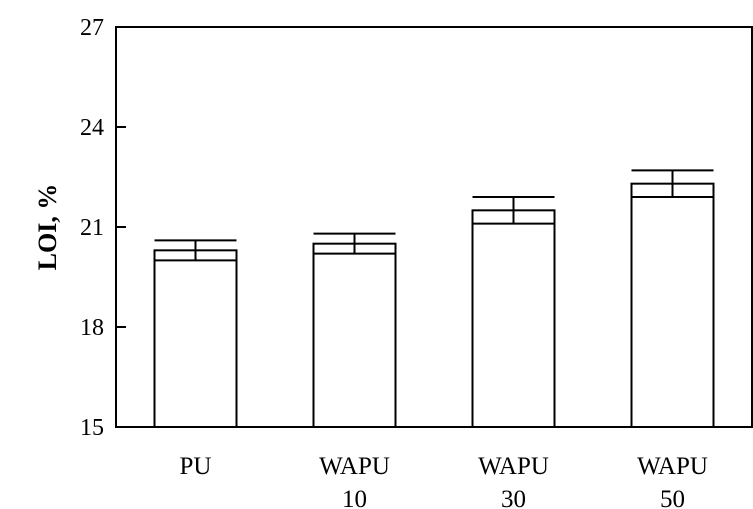  Describe the element at coordinates (92, 428) in the screenshot. I see `y-tick-label: 15` at that location.